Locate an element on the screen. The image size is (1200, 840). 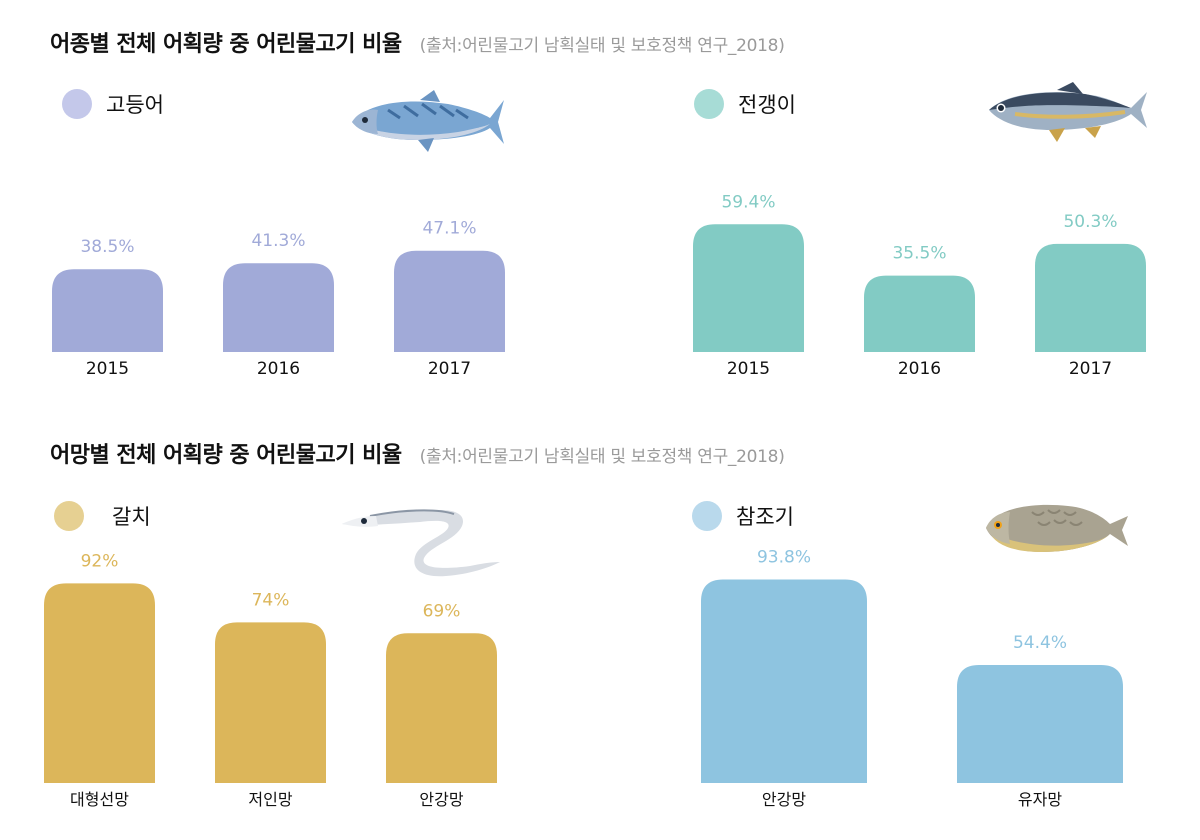
legend-hairtail: 갈치 is located at coordinates (102, 516).